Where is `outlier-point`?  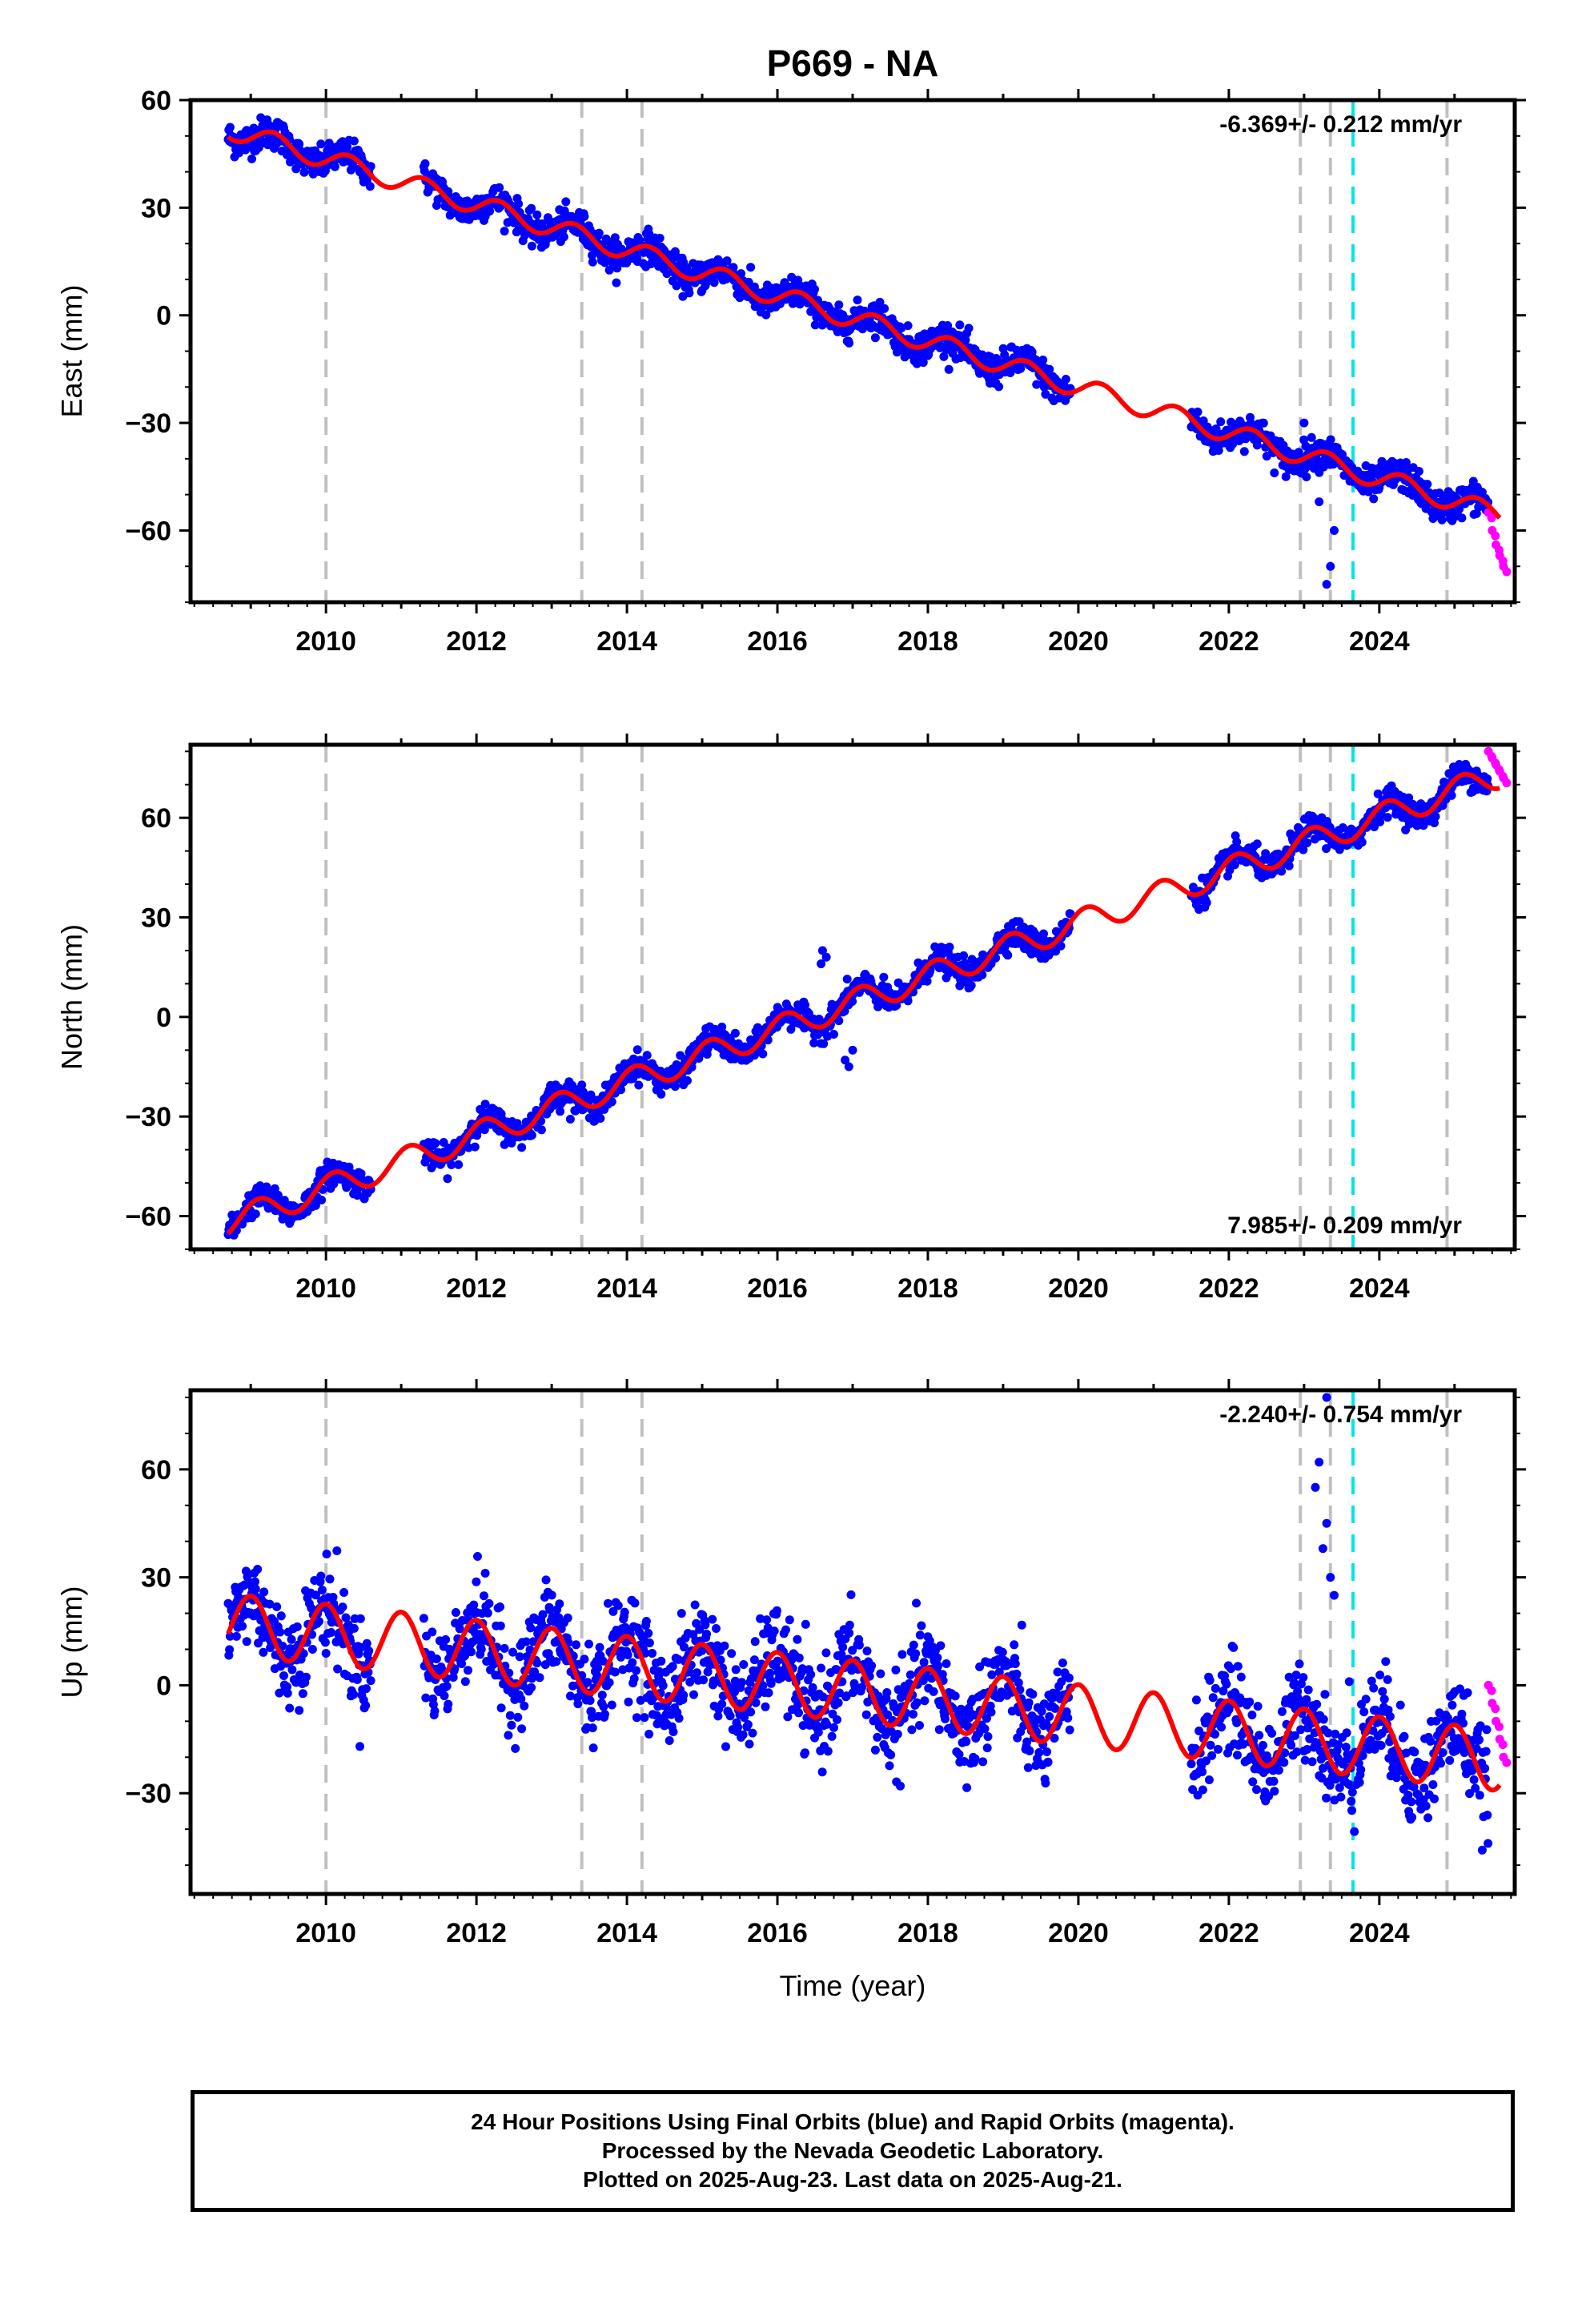 outlier-point is located at coordinates (1330, 566).